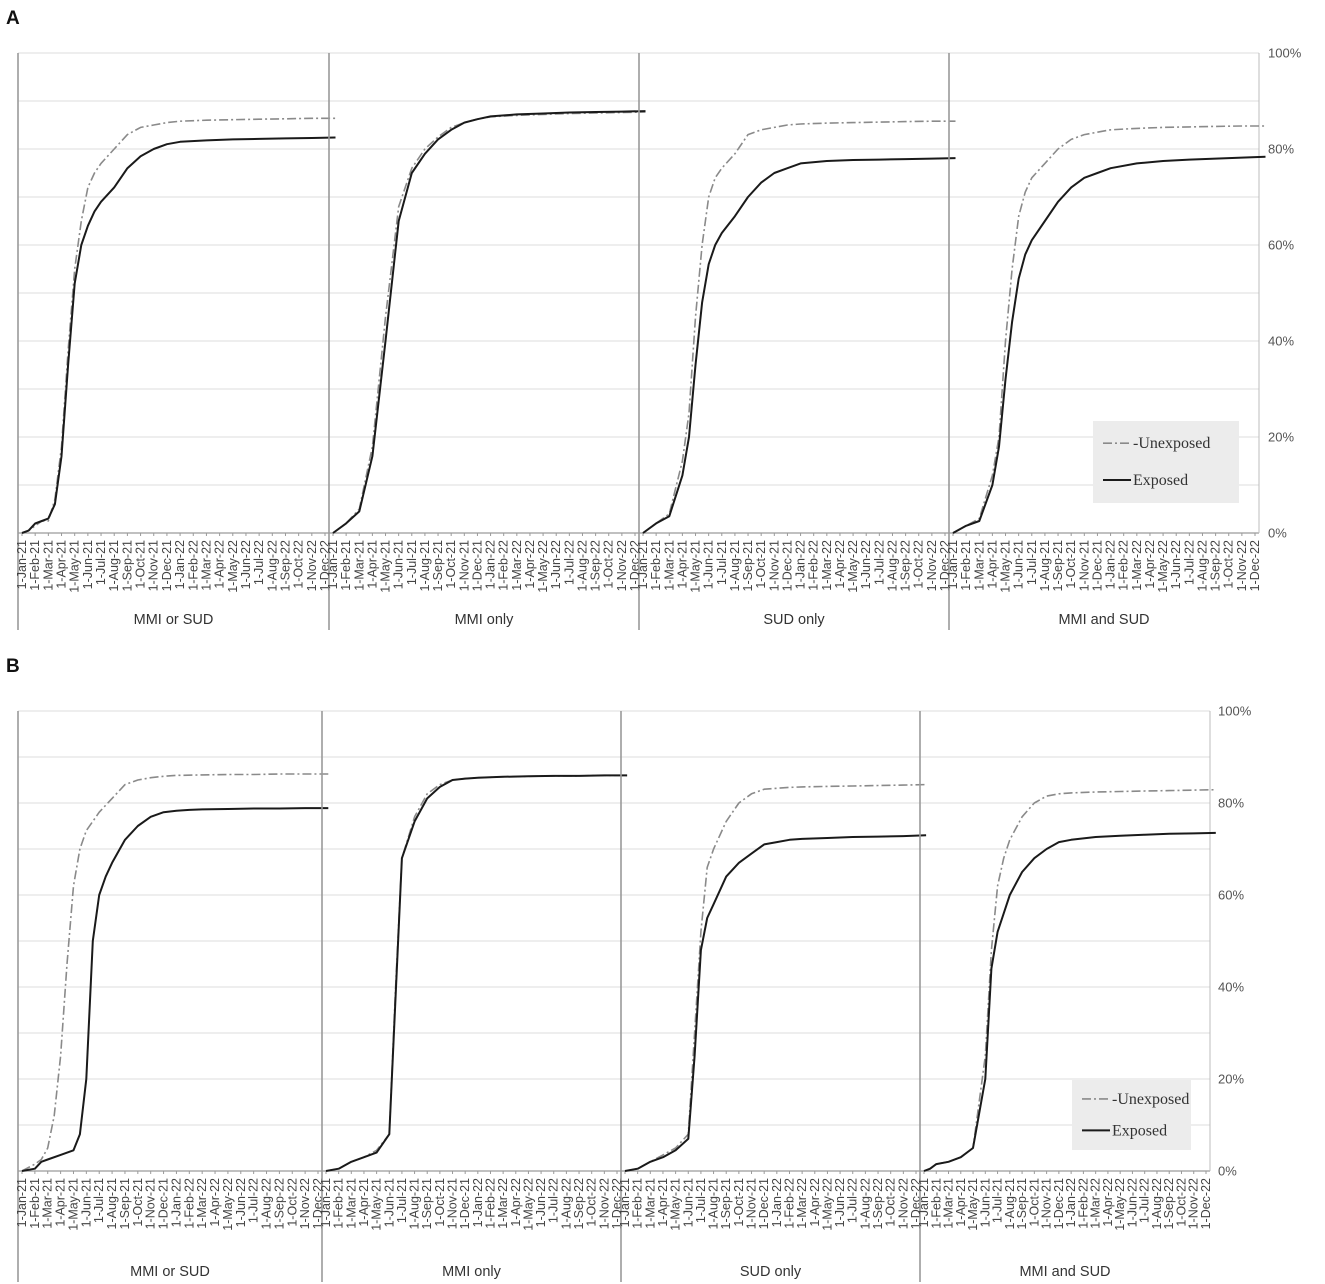 Image resolution: width=1325 pixels, height=1284 pixels. I want to click on y-tick-label: 0%, so click(1227, 1171).